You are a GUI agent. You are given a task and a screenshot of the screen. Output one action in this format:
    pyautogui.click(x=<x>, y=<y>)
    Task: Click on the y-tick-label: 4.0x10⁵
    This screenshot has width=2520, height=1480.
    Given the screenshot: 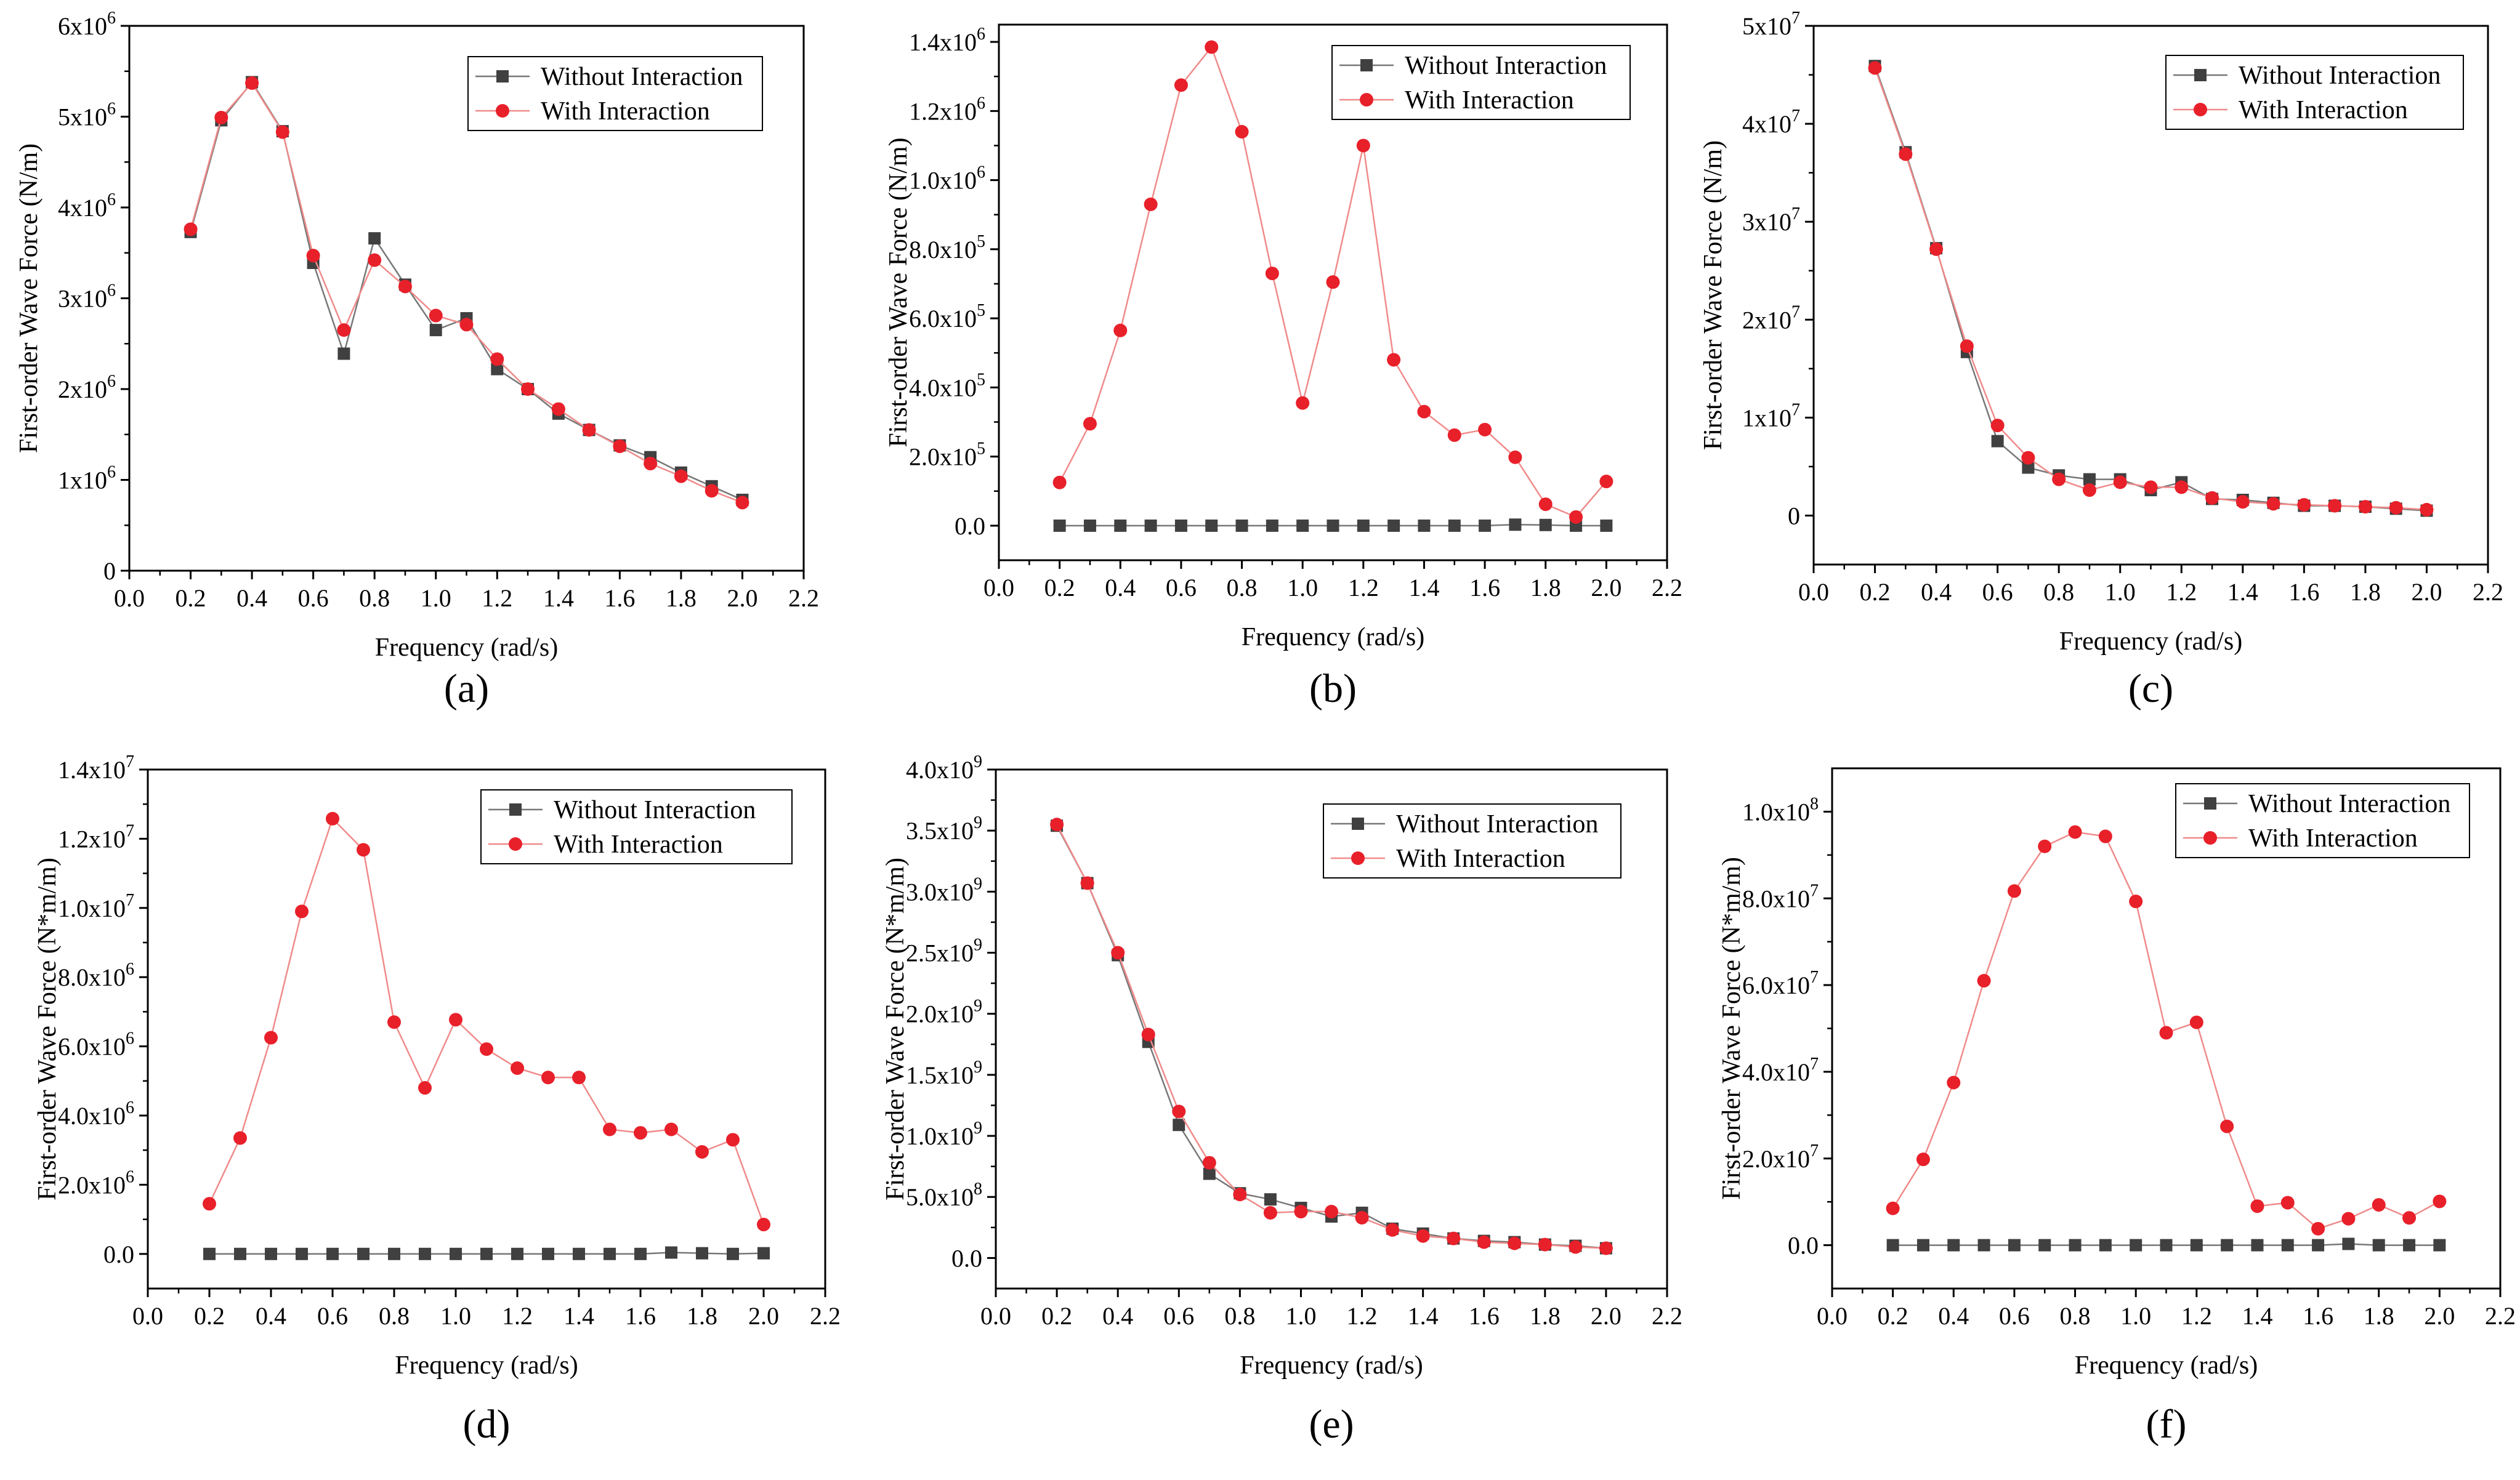 What is the action you would take?
    pyautogui.click(x=947, y=386)
    